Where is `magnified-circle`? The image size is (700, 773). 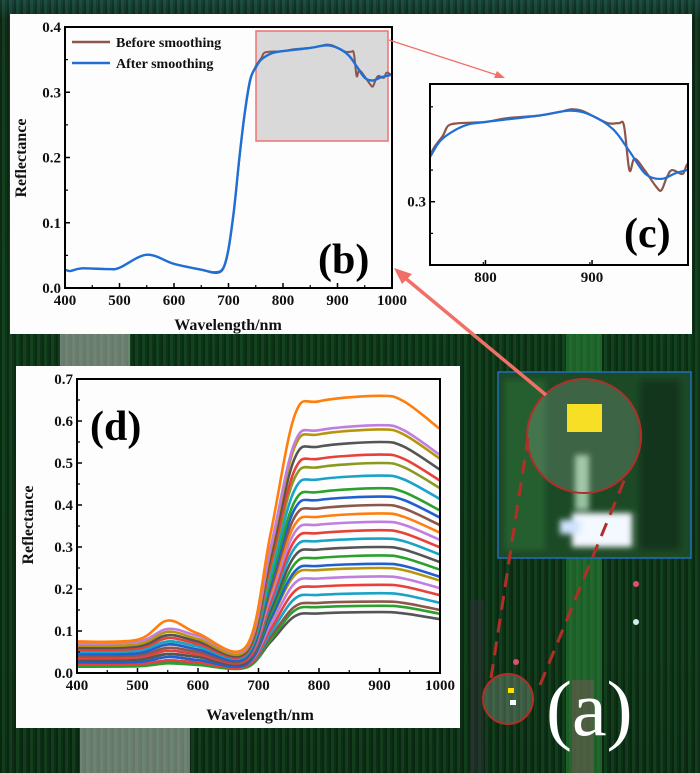
magnified-circle is located at coordinates (584, 436).